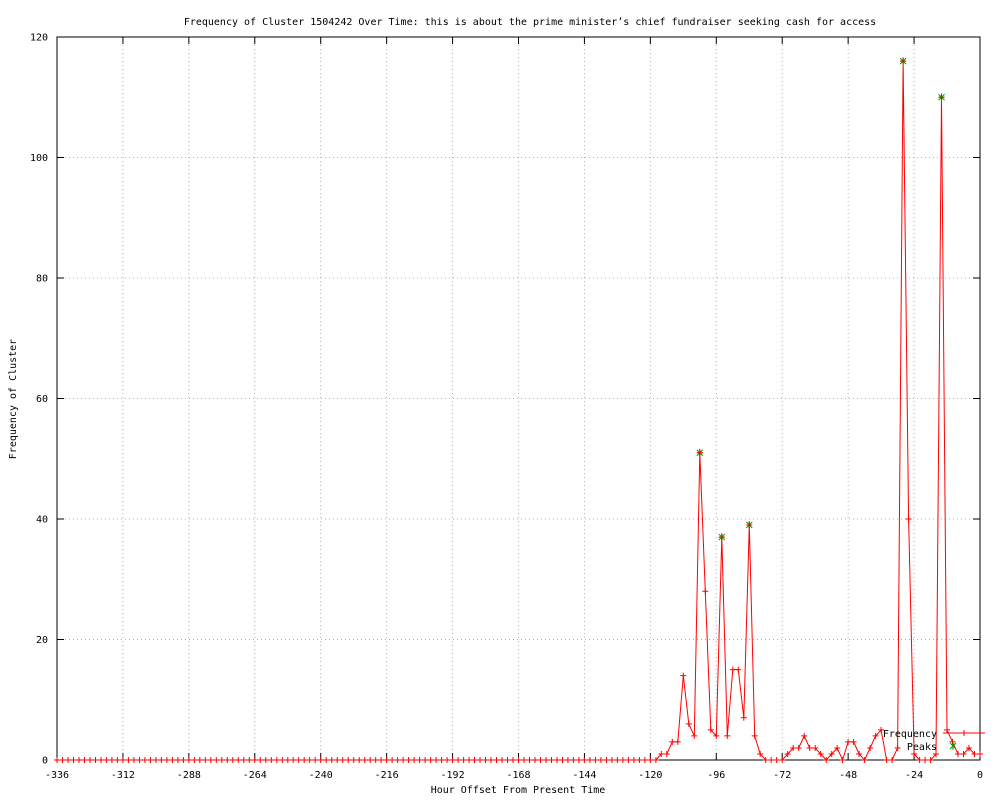 Image resolution: width=1000 pixels, height=804 pixels. Describe the element at coordinates (39, 38) in the screenshot. I see `y-tick-label: 120` at that location.